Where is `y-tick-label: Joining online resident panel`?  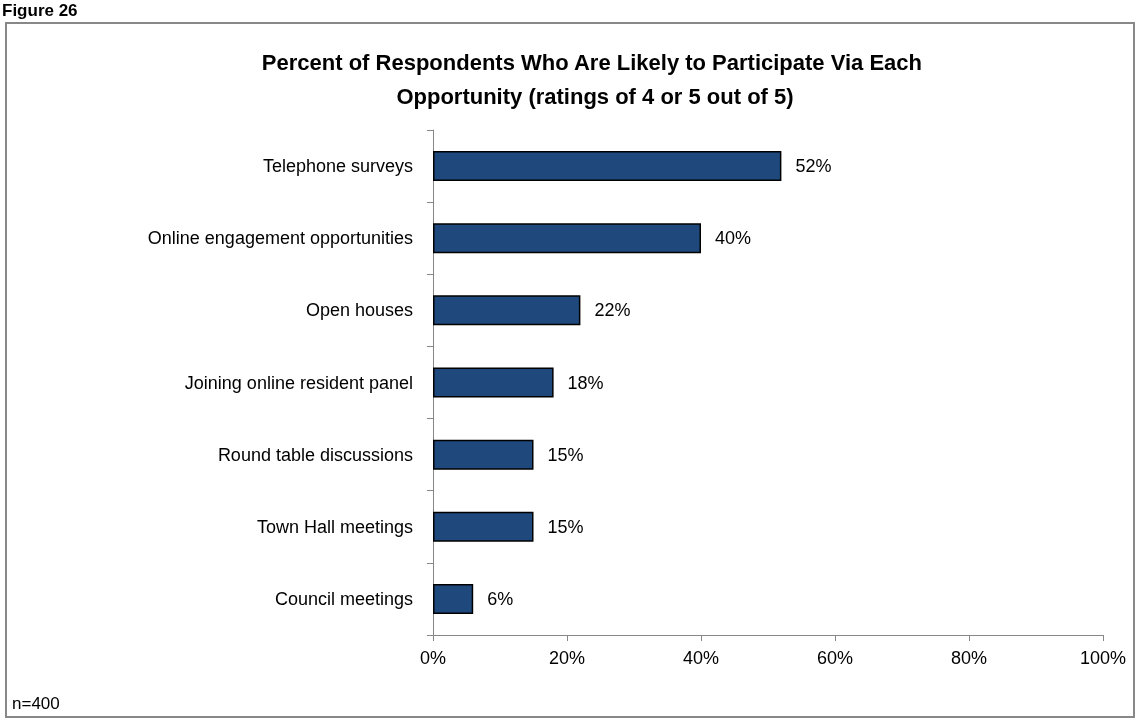
y-tick-label: Joining online resident panel is located at coordinates (298, 382).